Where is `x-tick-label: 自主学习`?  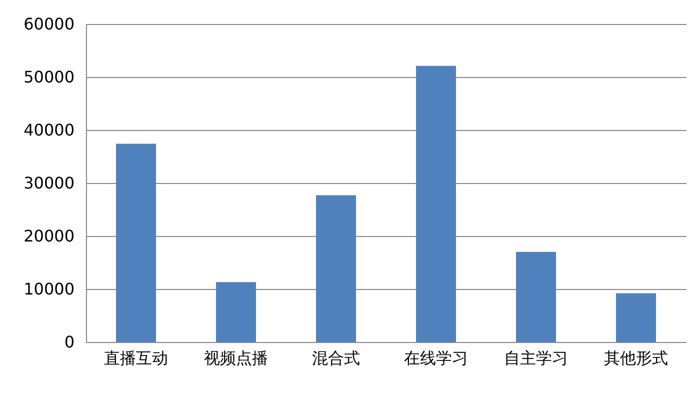 x-tick-label: 自主学习 is located at coordinates (536, 358).